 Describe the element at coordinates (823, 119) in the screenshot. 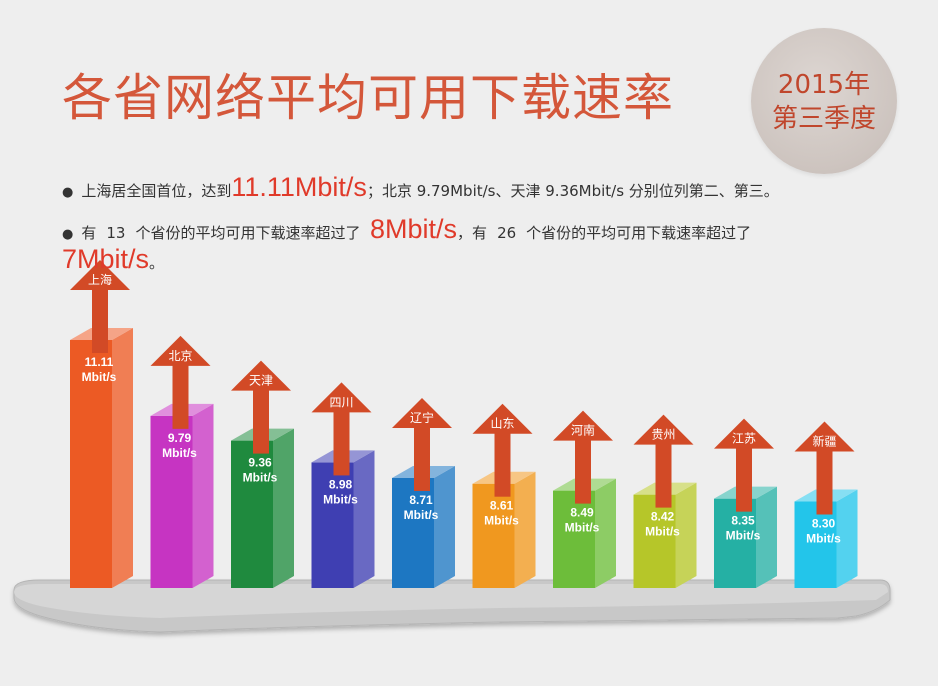

I see `badge-quarter: 第三季度` at that location.